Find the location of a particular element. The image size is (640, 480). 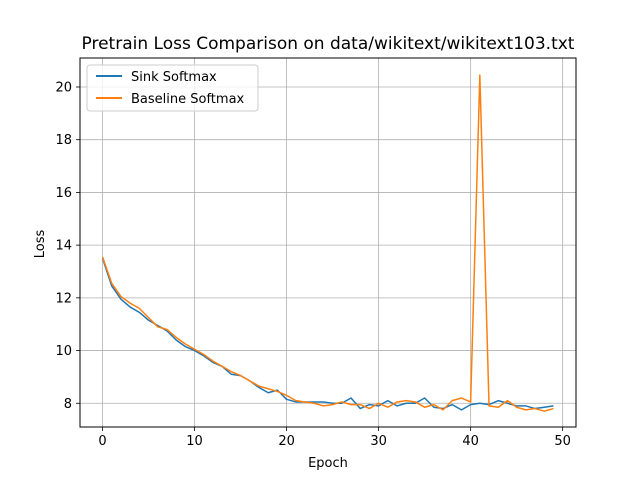

y-axis-label: Loss is located at coordinates (40, 244).